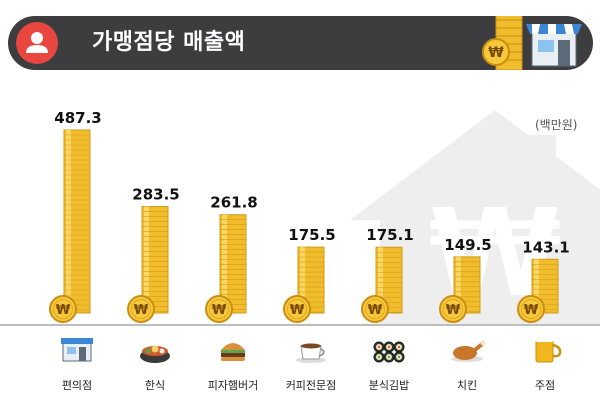 This screenshot has width=600, height=405. What do you see at coordinates (389, 235) in the screenshot?
I see `data-label: 175.1` at bounding box center [389, 235].